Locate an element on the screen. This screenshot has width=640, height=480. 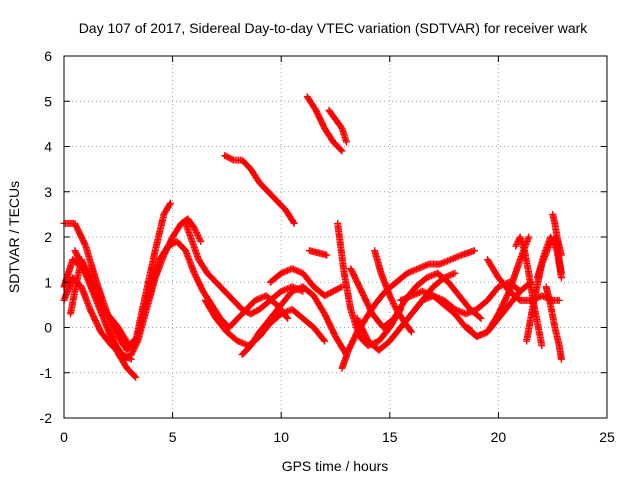
x-axis-label: GPS time / hours is located at coordinates (335, 466).